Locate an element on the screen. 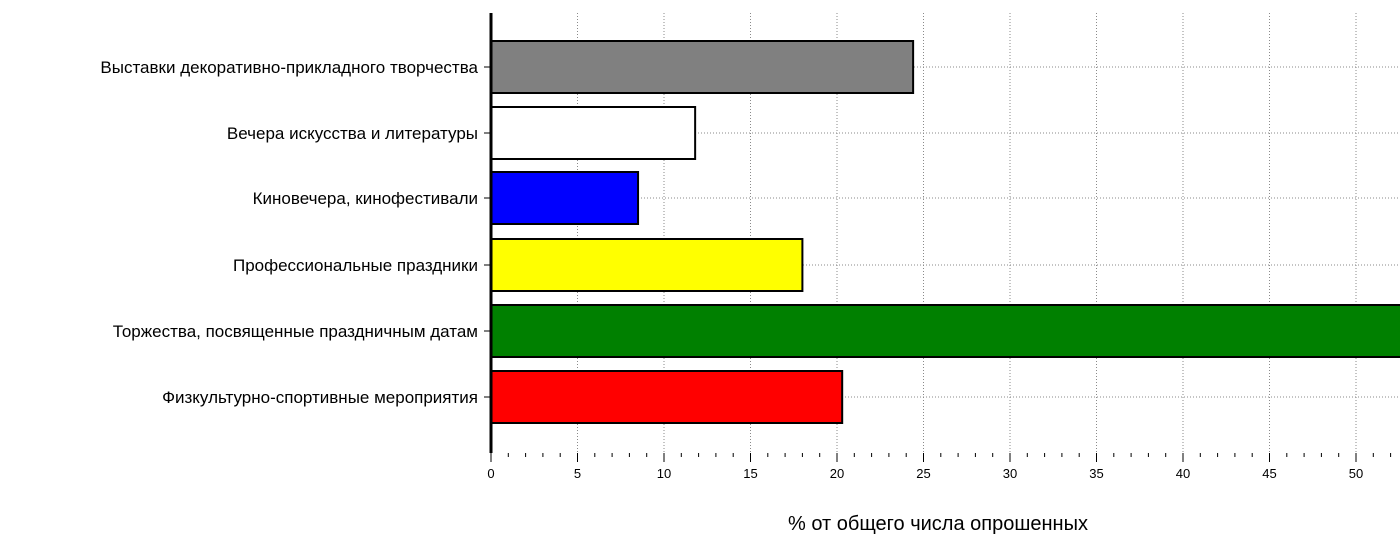  category-label: Профессиональные праздники is located at coordinates (355, 265).